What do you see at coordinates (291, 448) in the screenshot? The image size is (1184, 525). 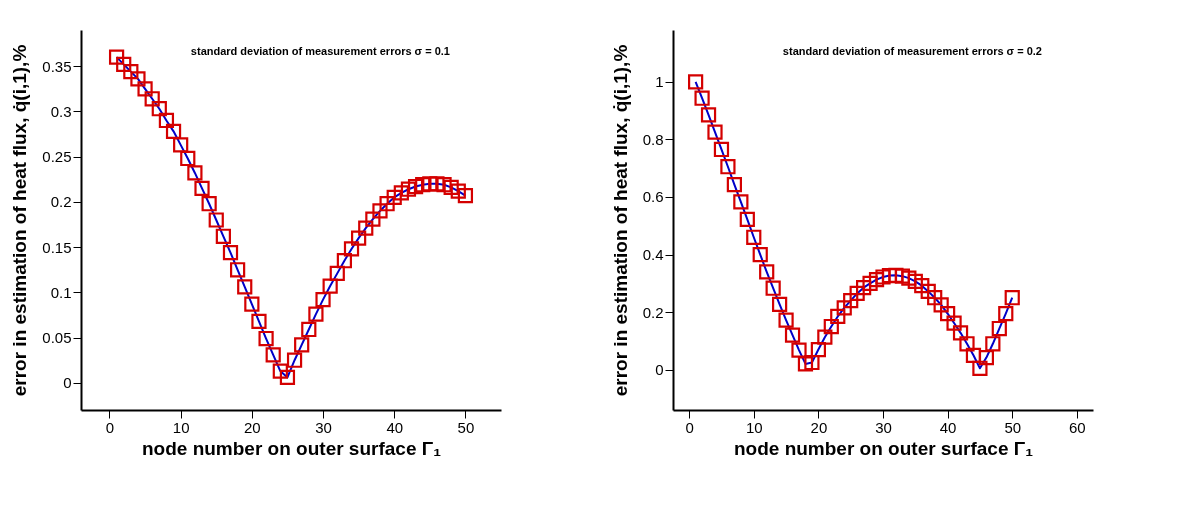 I see `x-axis-title: node number on outer surface Γ₁` at bounding box center [291, 448].